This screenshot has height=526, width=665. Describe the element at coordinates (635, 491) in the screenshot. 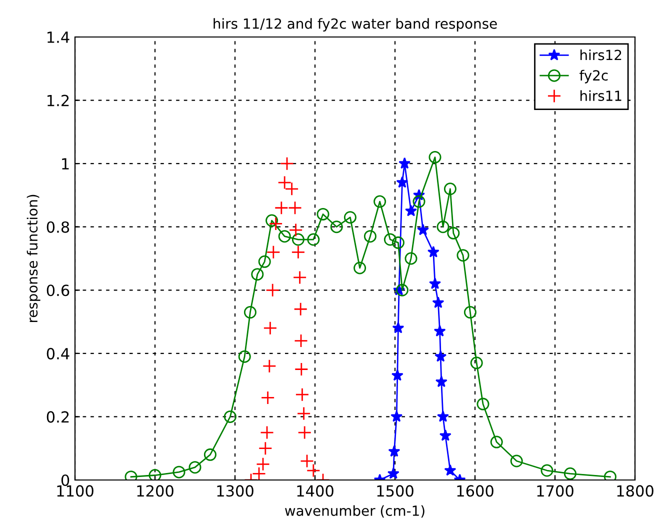

I see `x-tick-label: 1800` at that location.